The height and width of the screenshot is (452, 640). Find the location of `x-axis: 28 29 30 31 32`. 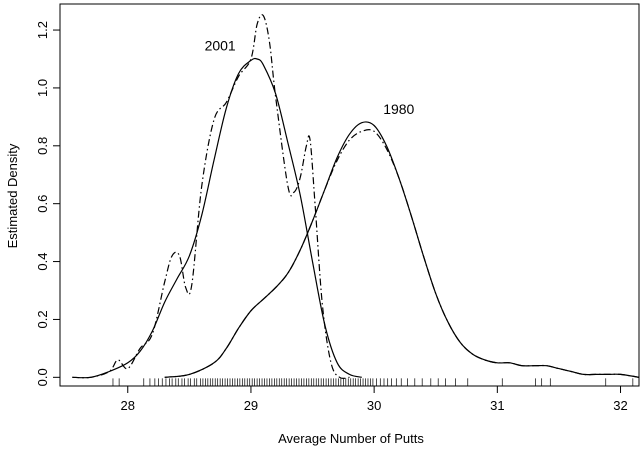

x-axis: 28 29 30 31 32 is located at coordinates (374, 399).